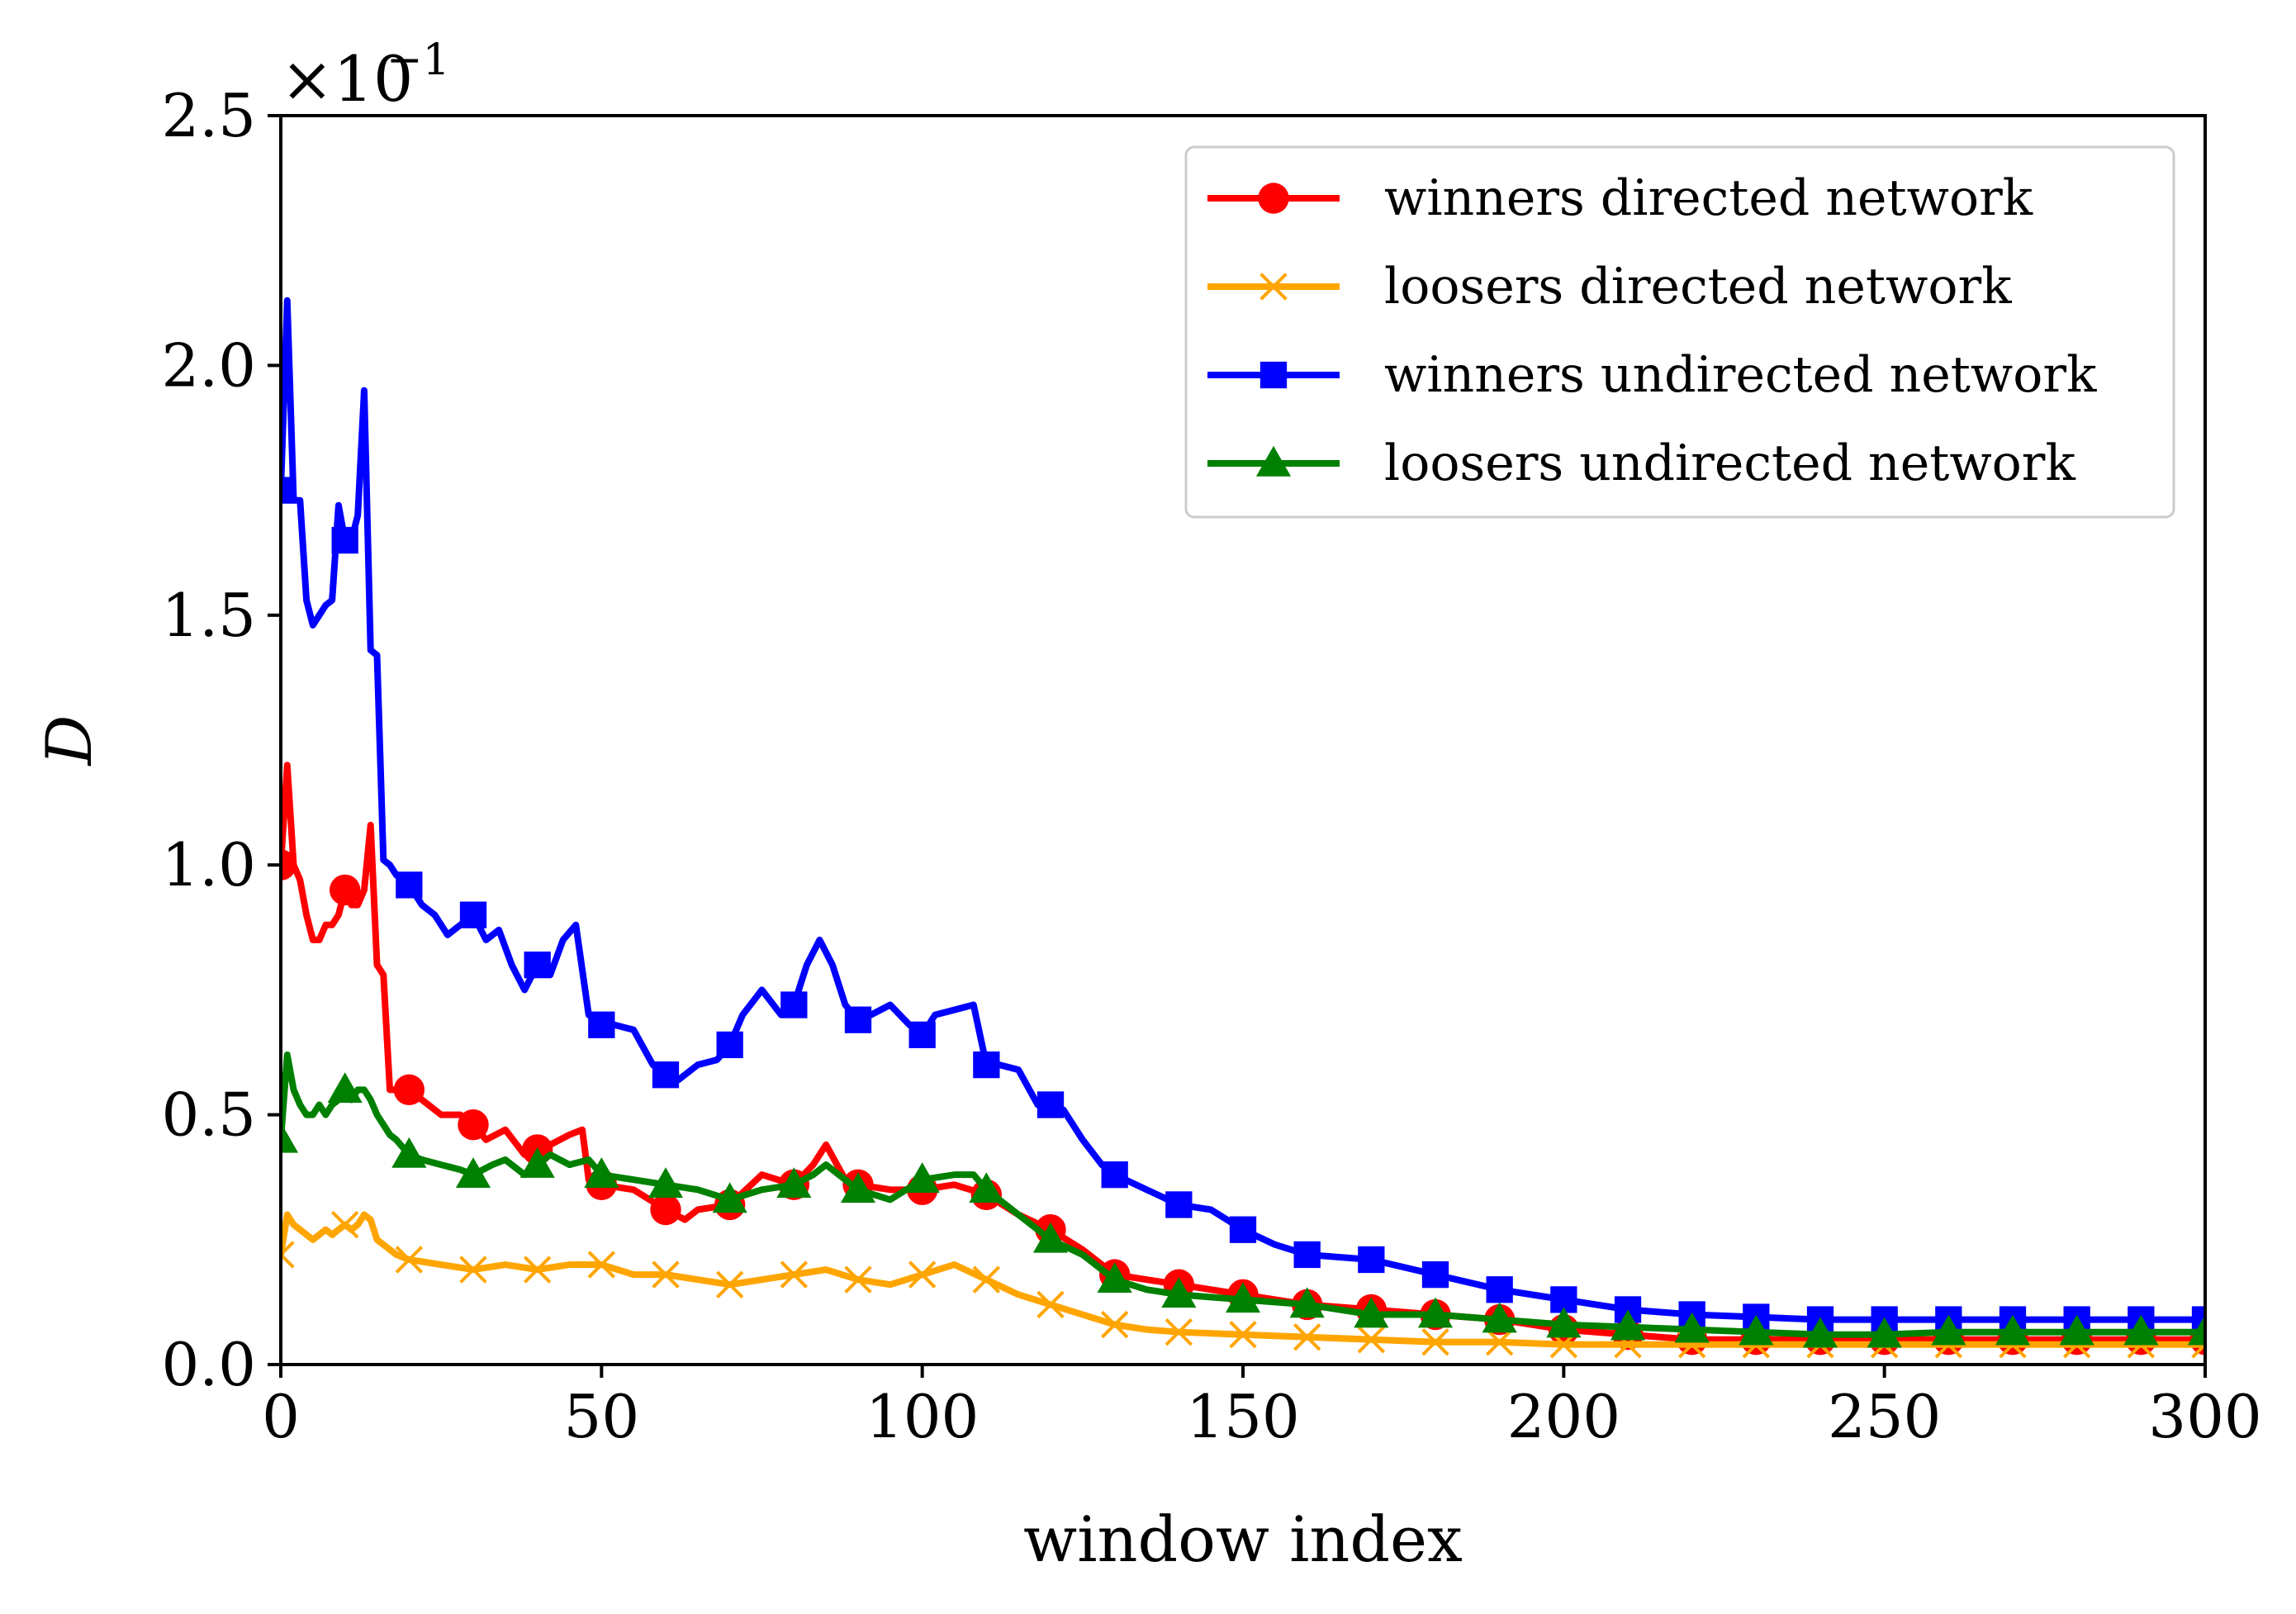 This screenshot has height=1614, width=2296. I want to click on legend-label: loosers directed network, so click(1698, 287).